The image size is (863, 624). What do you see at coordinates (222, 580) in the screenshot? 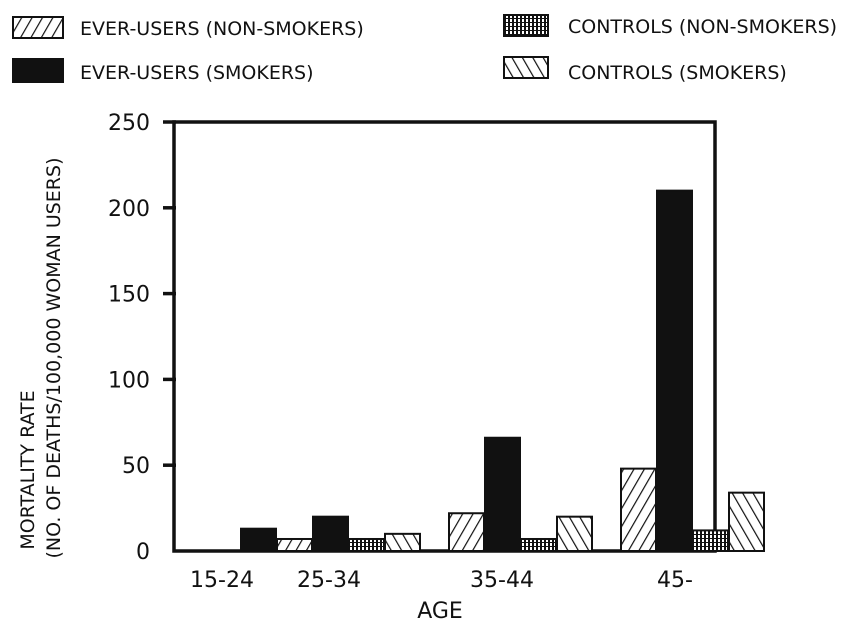
I see `x-tick-label: 15-24` at bounding box center [222, 580].